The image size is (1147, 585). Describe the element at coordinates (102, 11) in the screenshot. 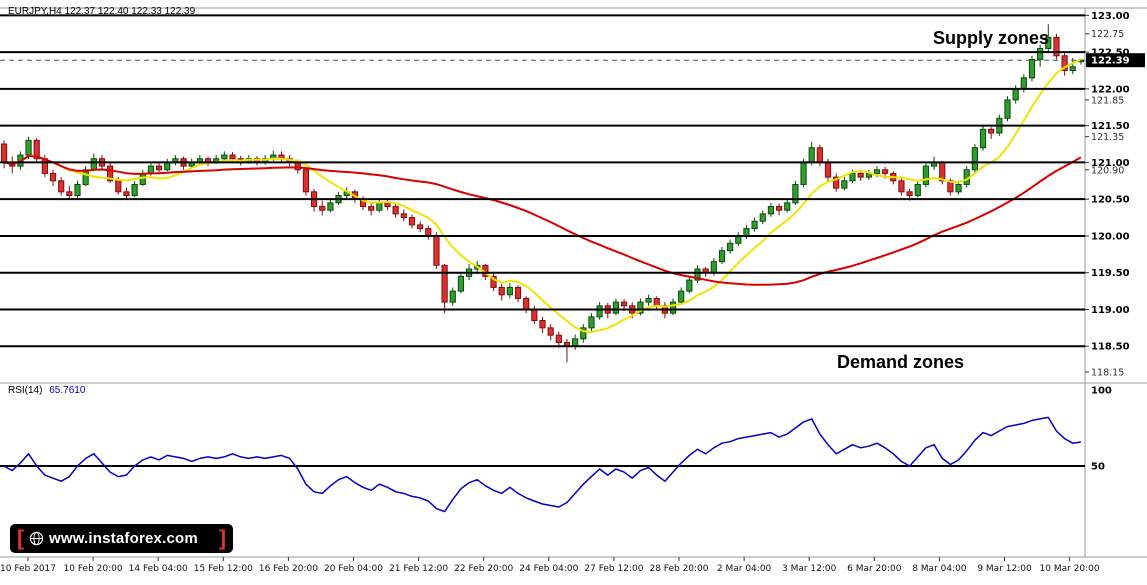

I see `symbol-ohlc-title: EURJPY,H4 122.37 122.40 122.33 122.39` at that location.